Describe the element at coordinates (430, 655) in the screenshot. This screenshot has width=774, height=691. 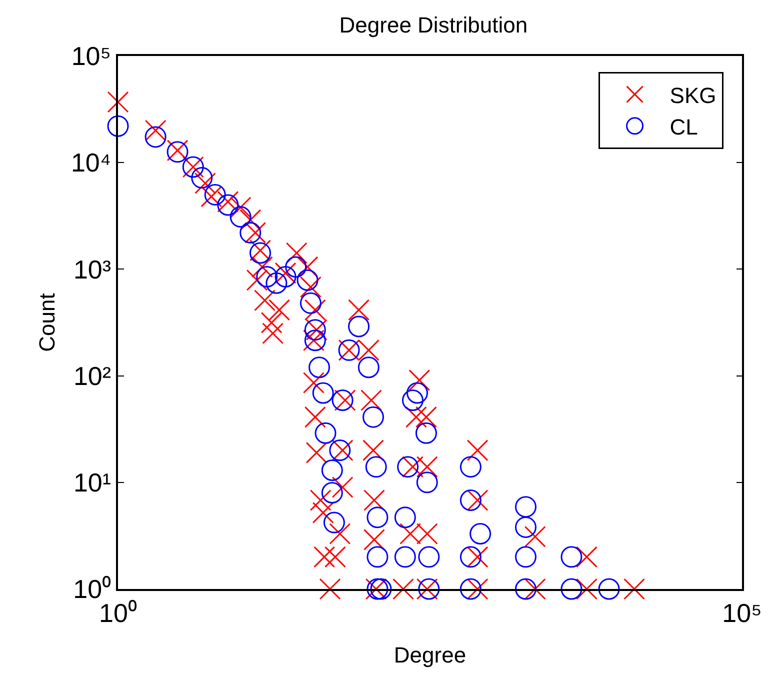
I see `x-axis-title: Degree` at that location.